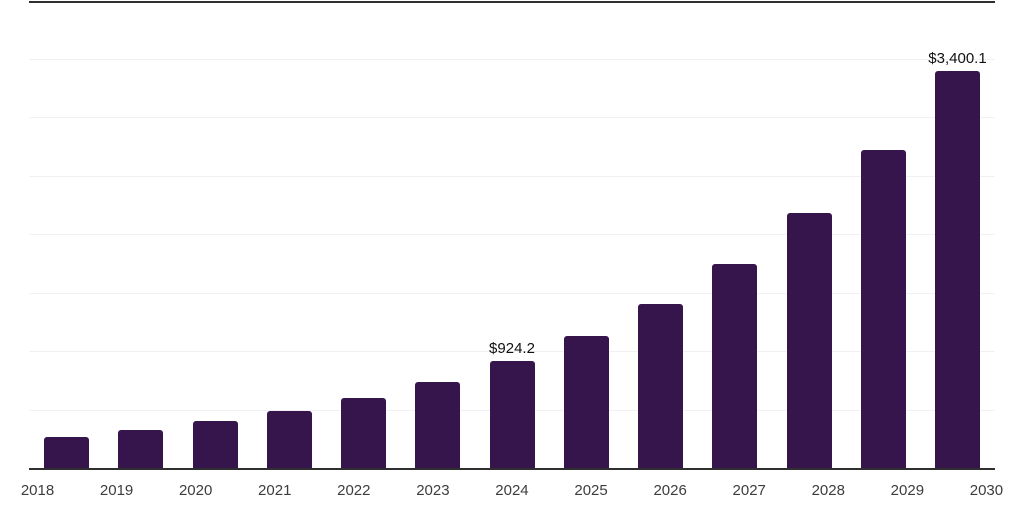 The image size is (1024, 512). Describe the element at coordinates (883, 309) in the screenshot. I see `bar-2029` at that location.